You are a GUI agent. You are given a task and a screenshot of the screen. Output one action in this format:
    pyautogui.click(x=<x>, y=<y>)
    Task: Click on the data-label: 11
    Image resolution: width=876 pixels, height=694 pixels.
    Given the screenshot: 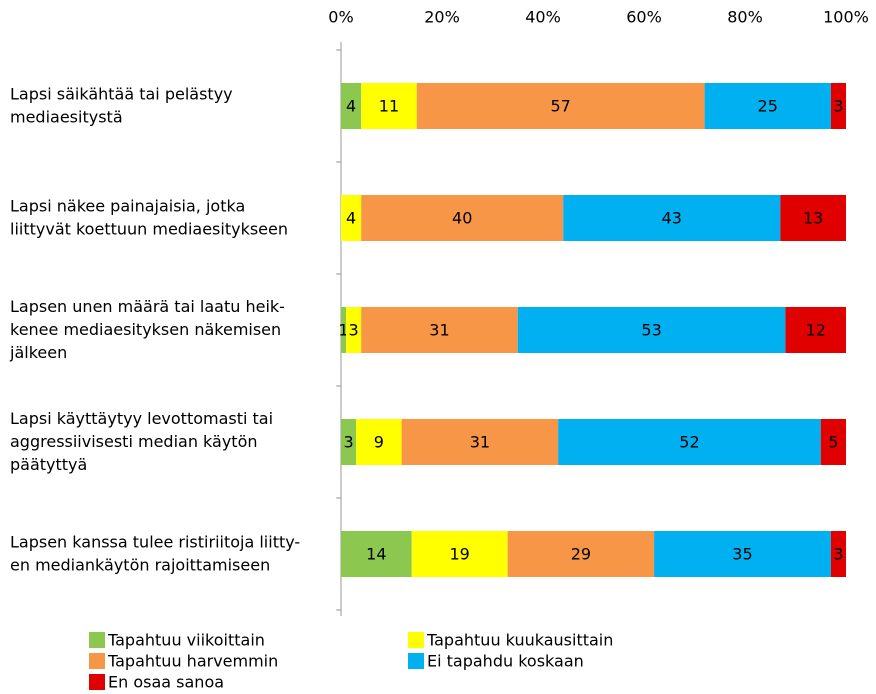 What is the action you would take?
    pyautogui.click(x=389, y=106)
    